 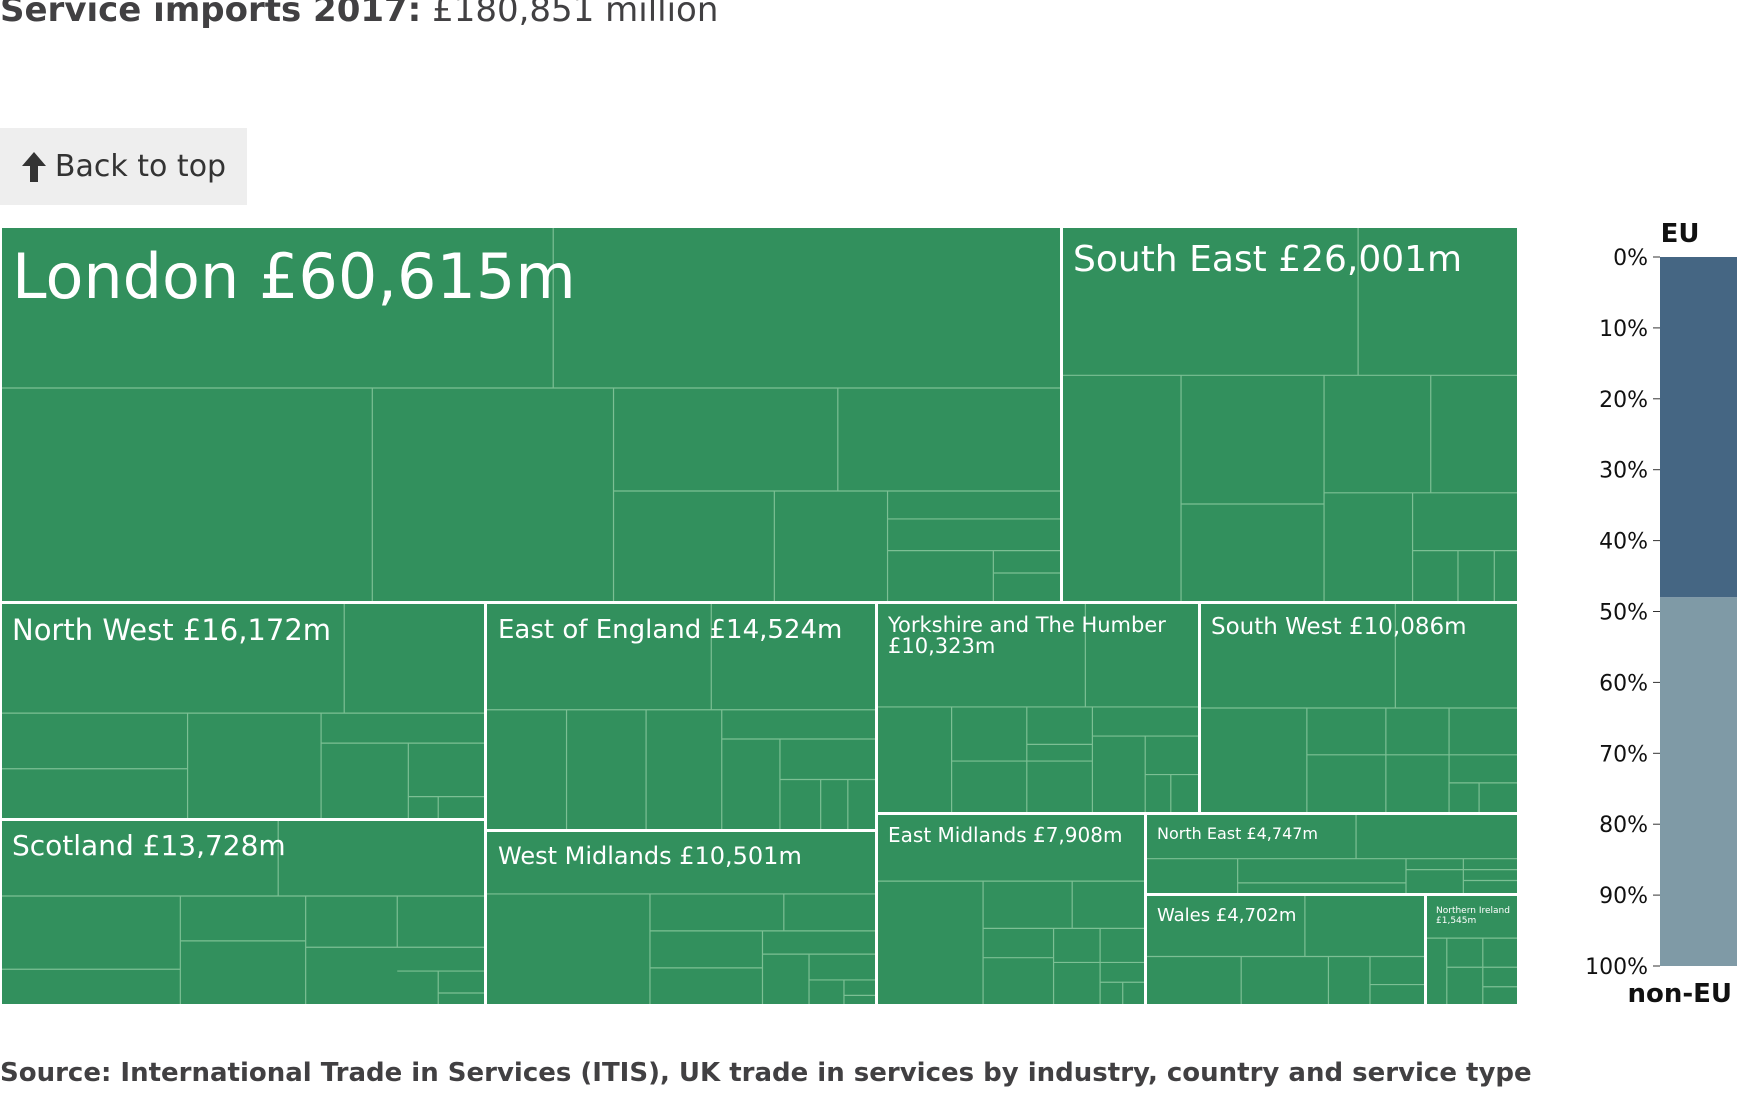 I want to click on treemap-region-scotland: Scotland £13,728m, so click(x=243, y=912).